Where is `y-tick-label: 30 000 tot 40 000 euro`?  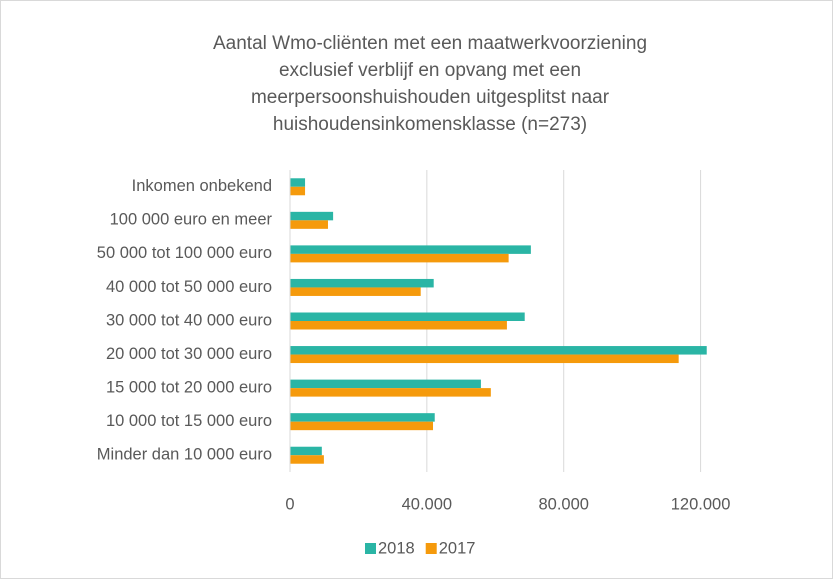 y-tick-label: 30 000 tot 40 000 euro is located at coordinates (189, 320).